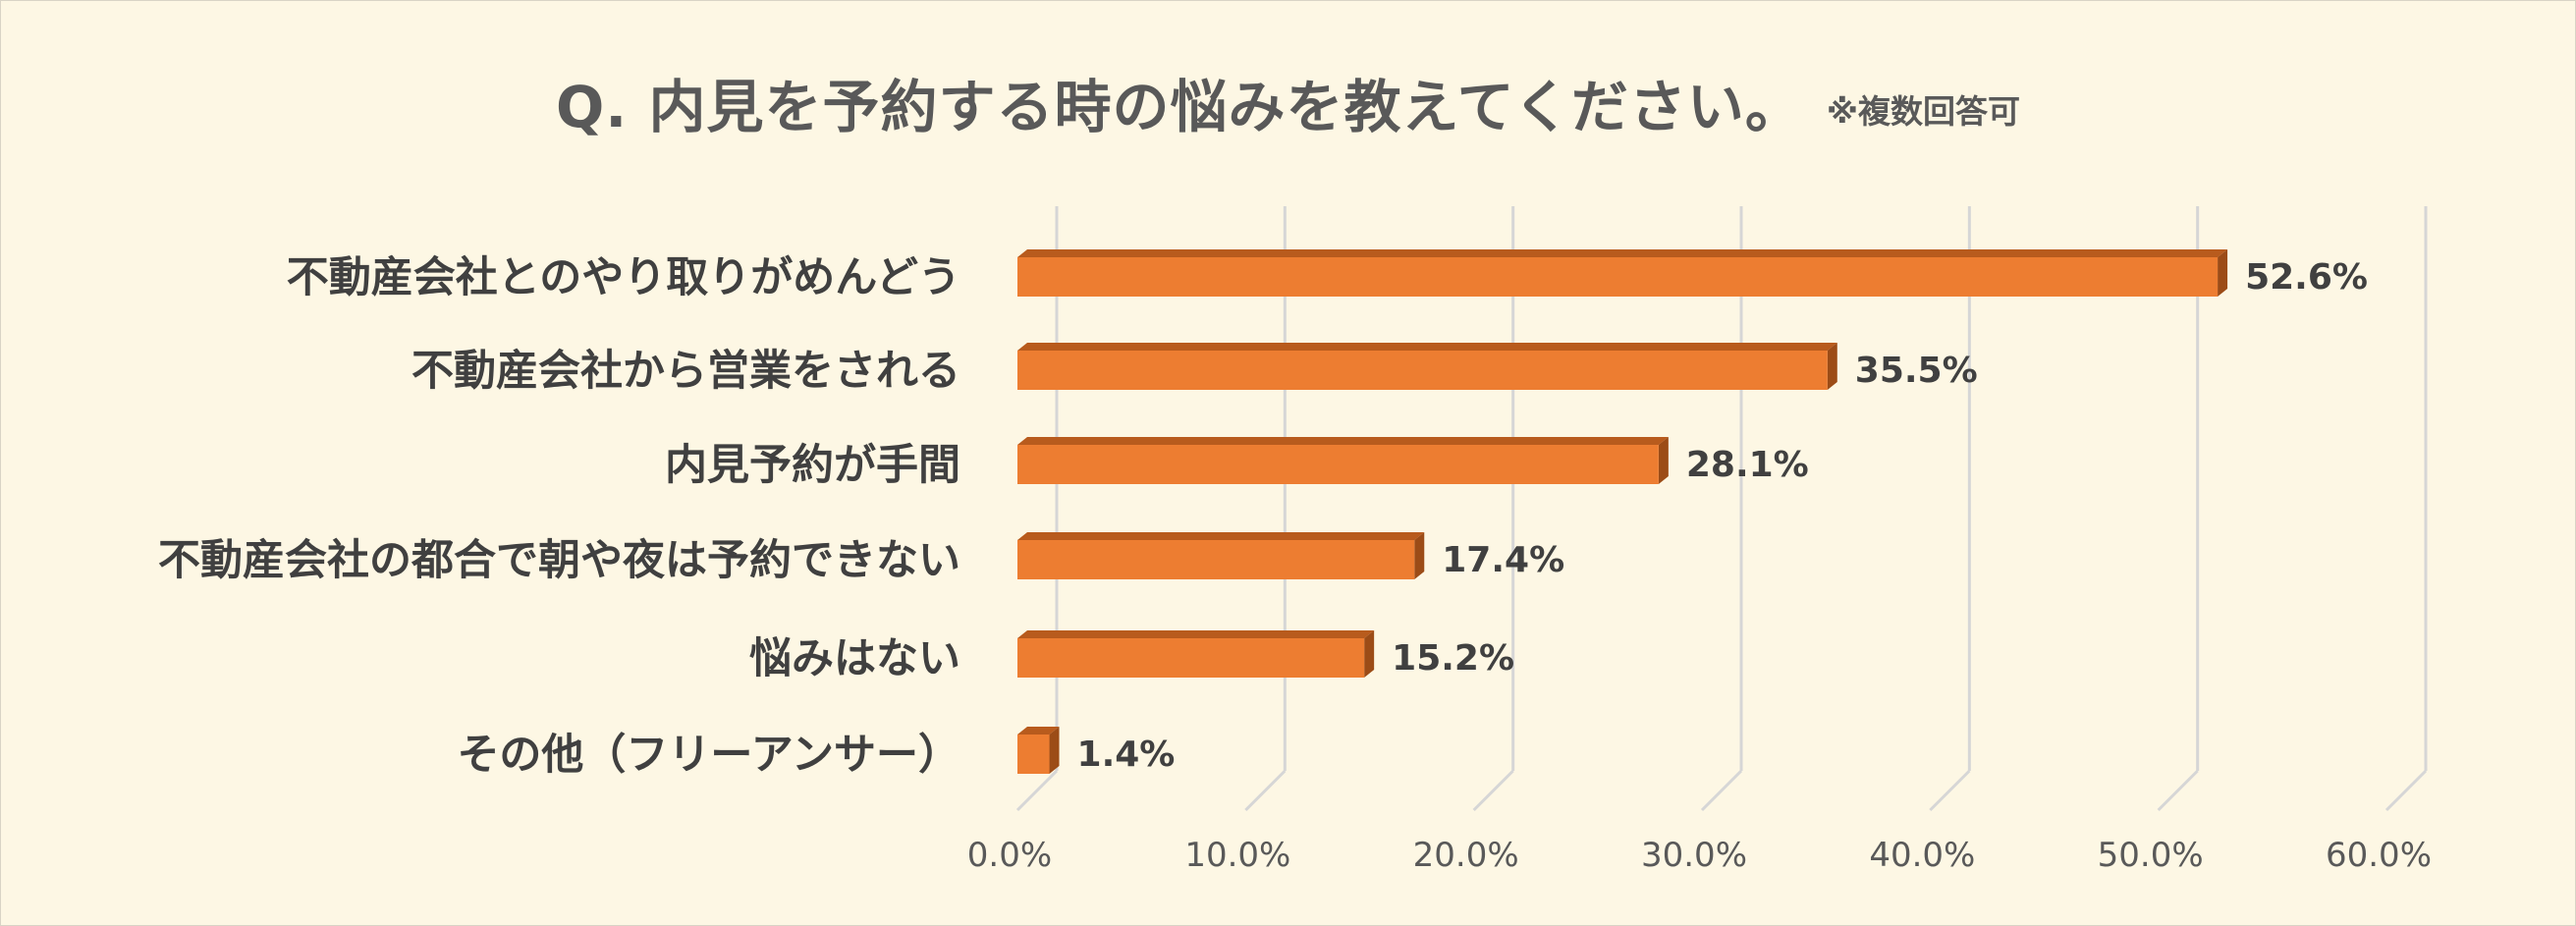 This screenshot has height=926, width=2576. Describe the element at coordinates (1917, 371) in the screenshot. I see `value-label-1: 35.5%` at that location.